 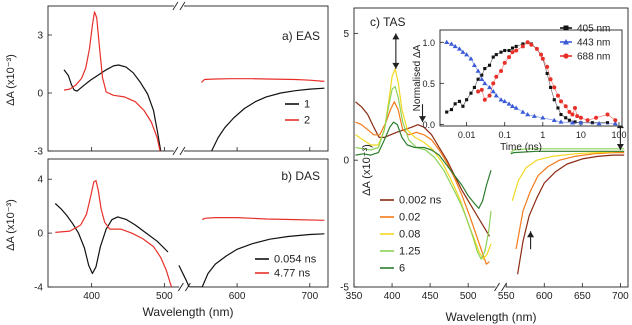 What do you see at coordinates (180, 287) in the screenshot?
I see `chart1-axis-break-mark` at bounding box center [180, 287].